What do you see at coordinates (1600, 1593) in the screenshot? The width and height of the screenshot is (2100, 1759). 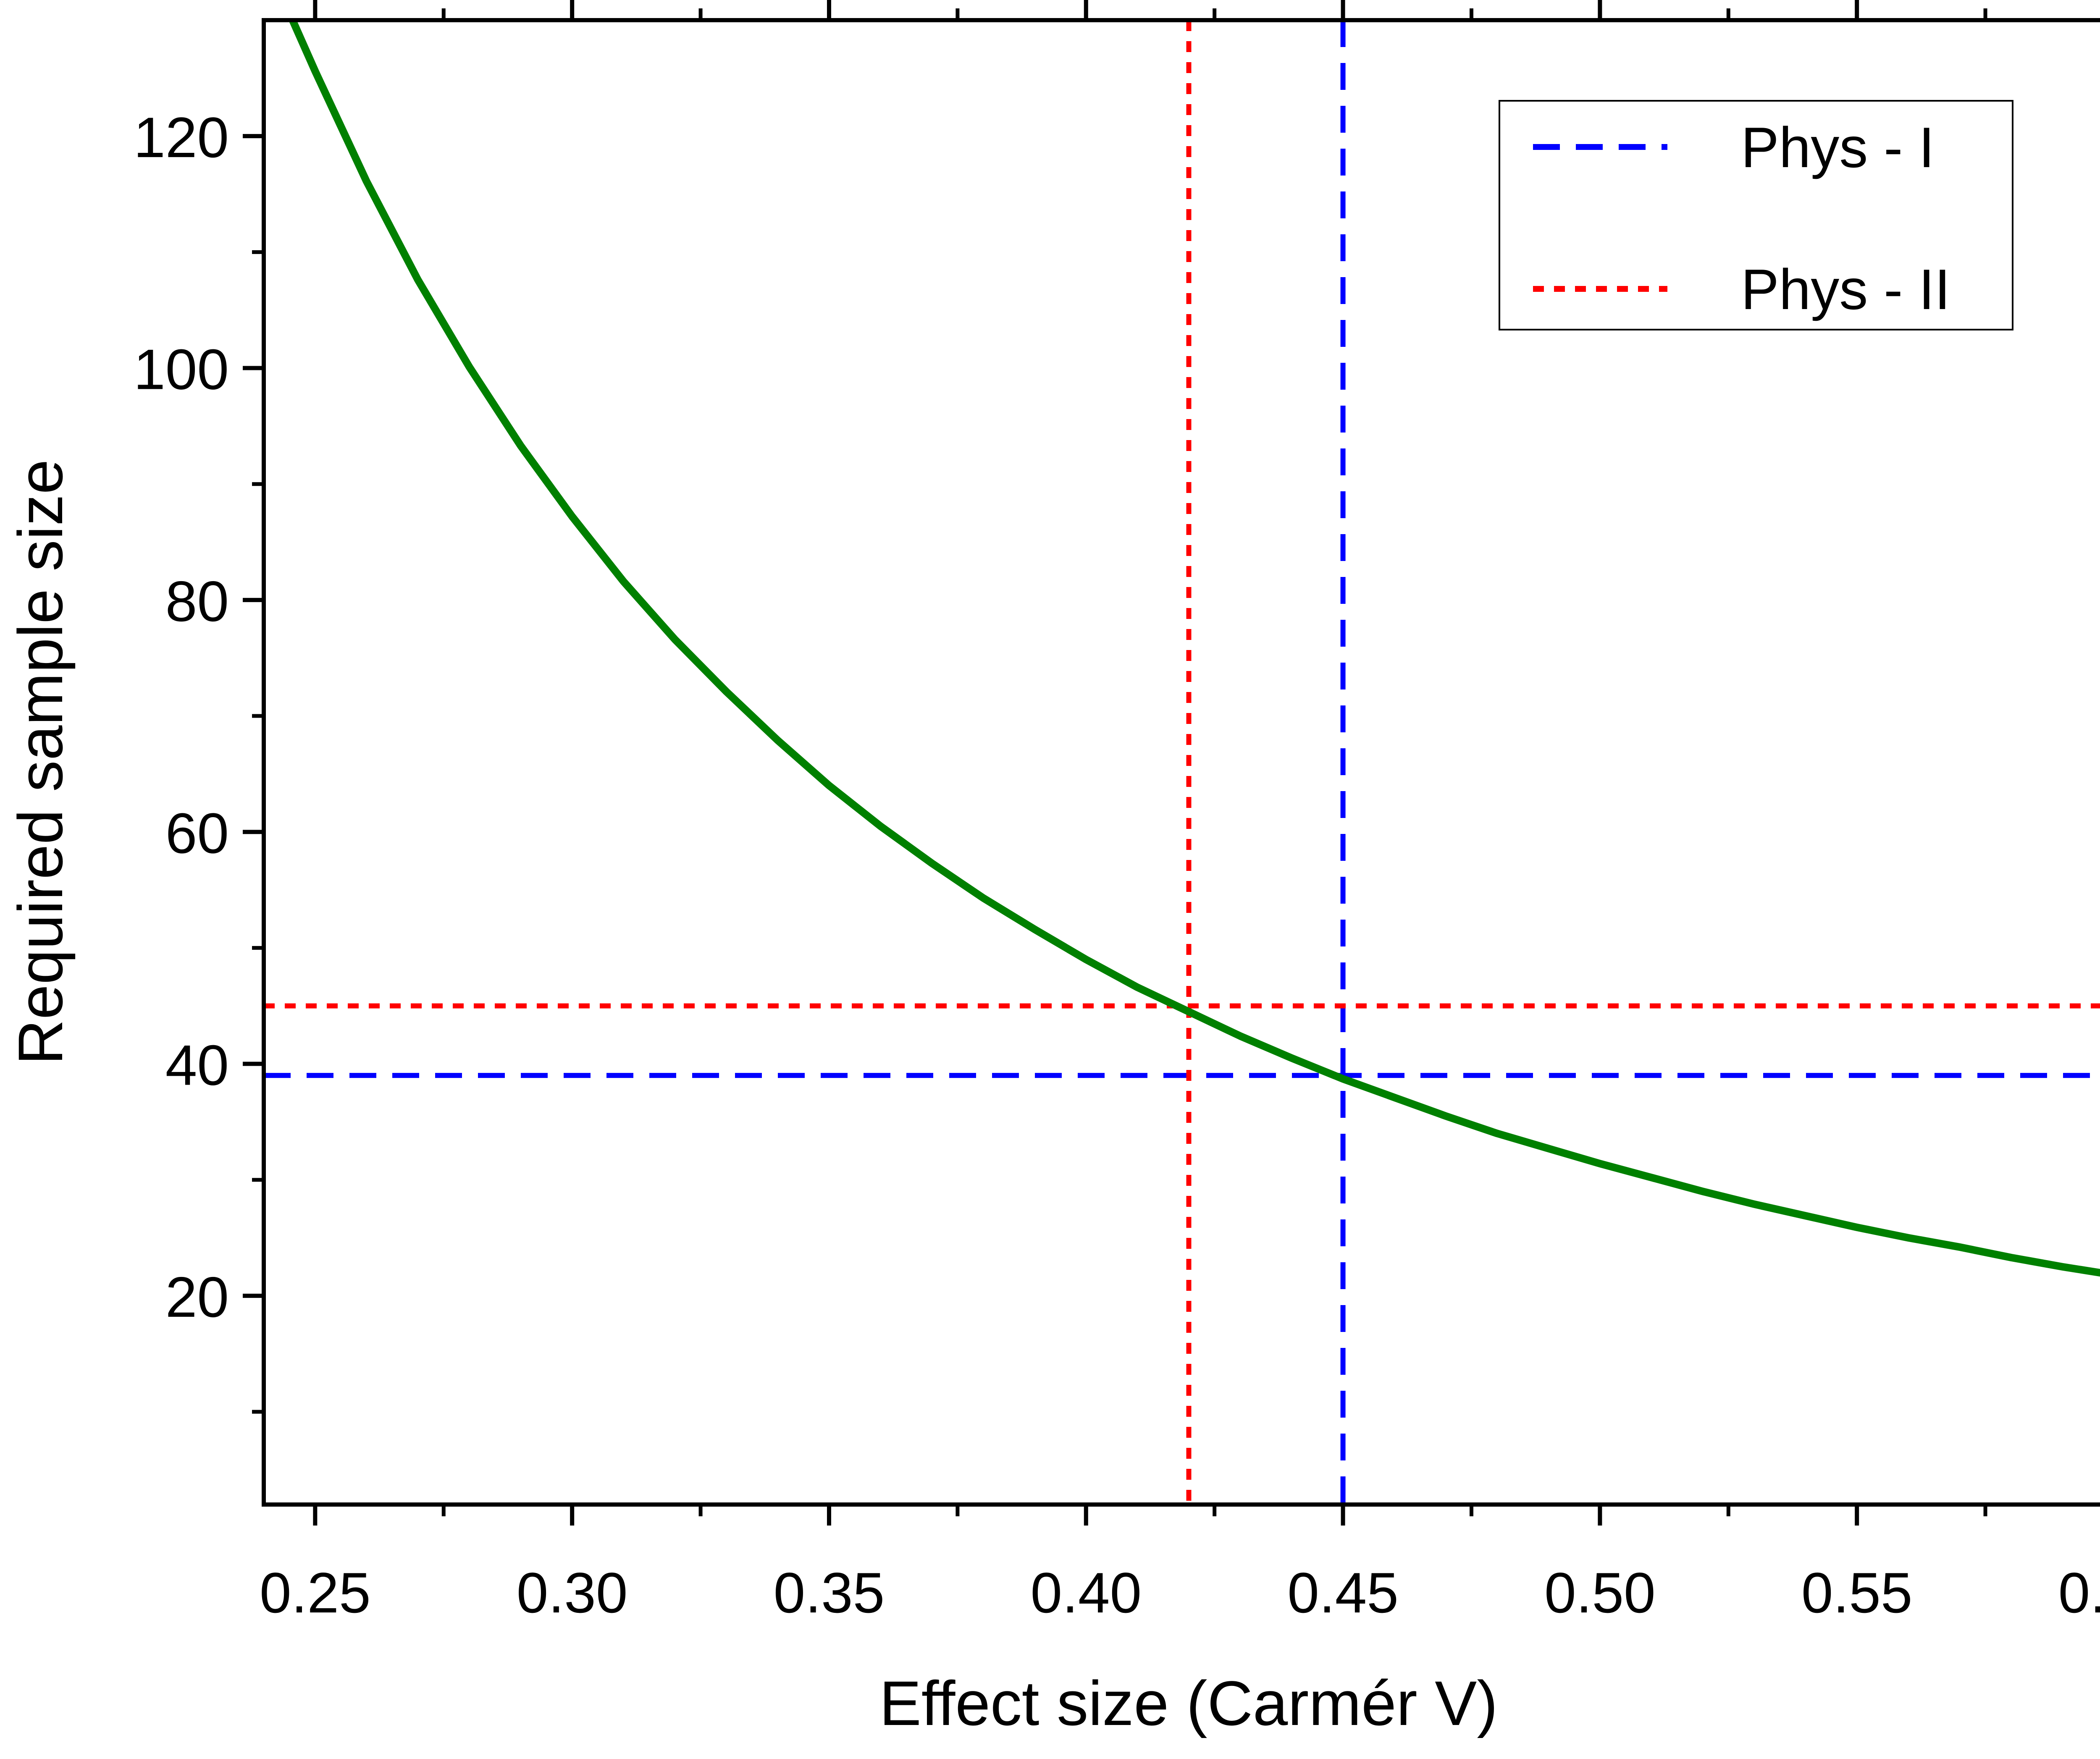 I see `x-tick-label: 0.50` at bounding box center [1600, 1593].